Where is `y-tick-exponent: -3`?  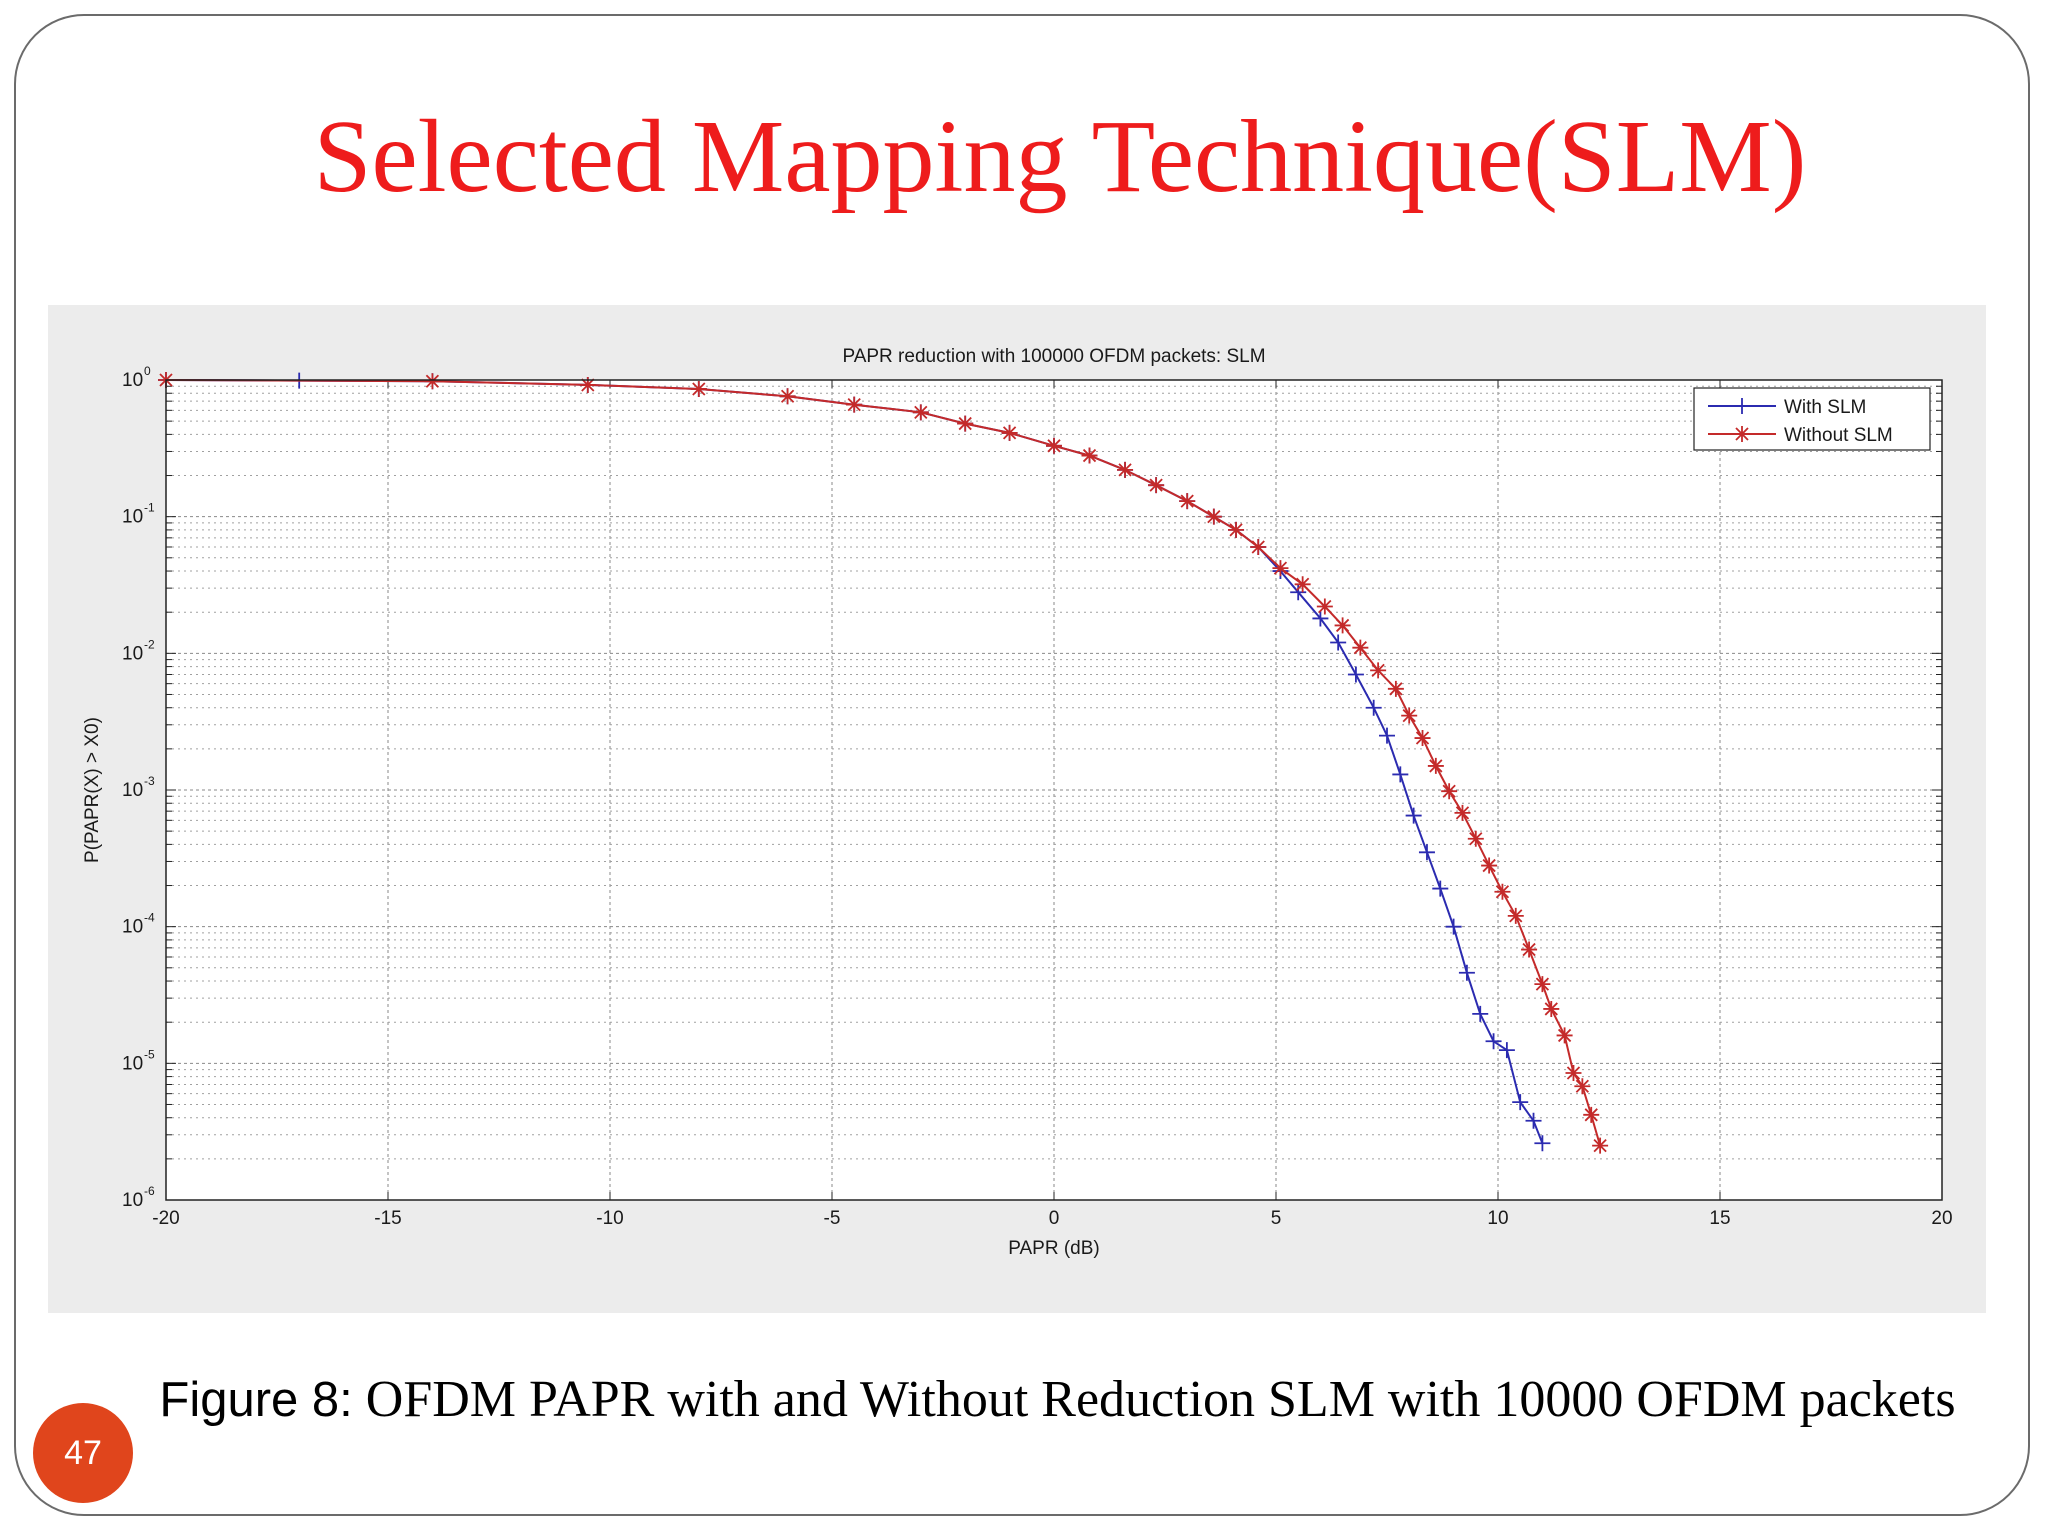
y-tick-exponent: -3 is located at coordinates (149, 781).